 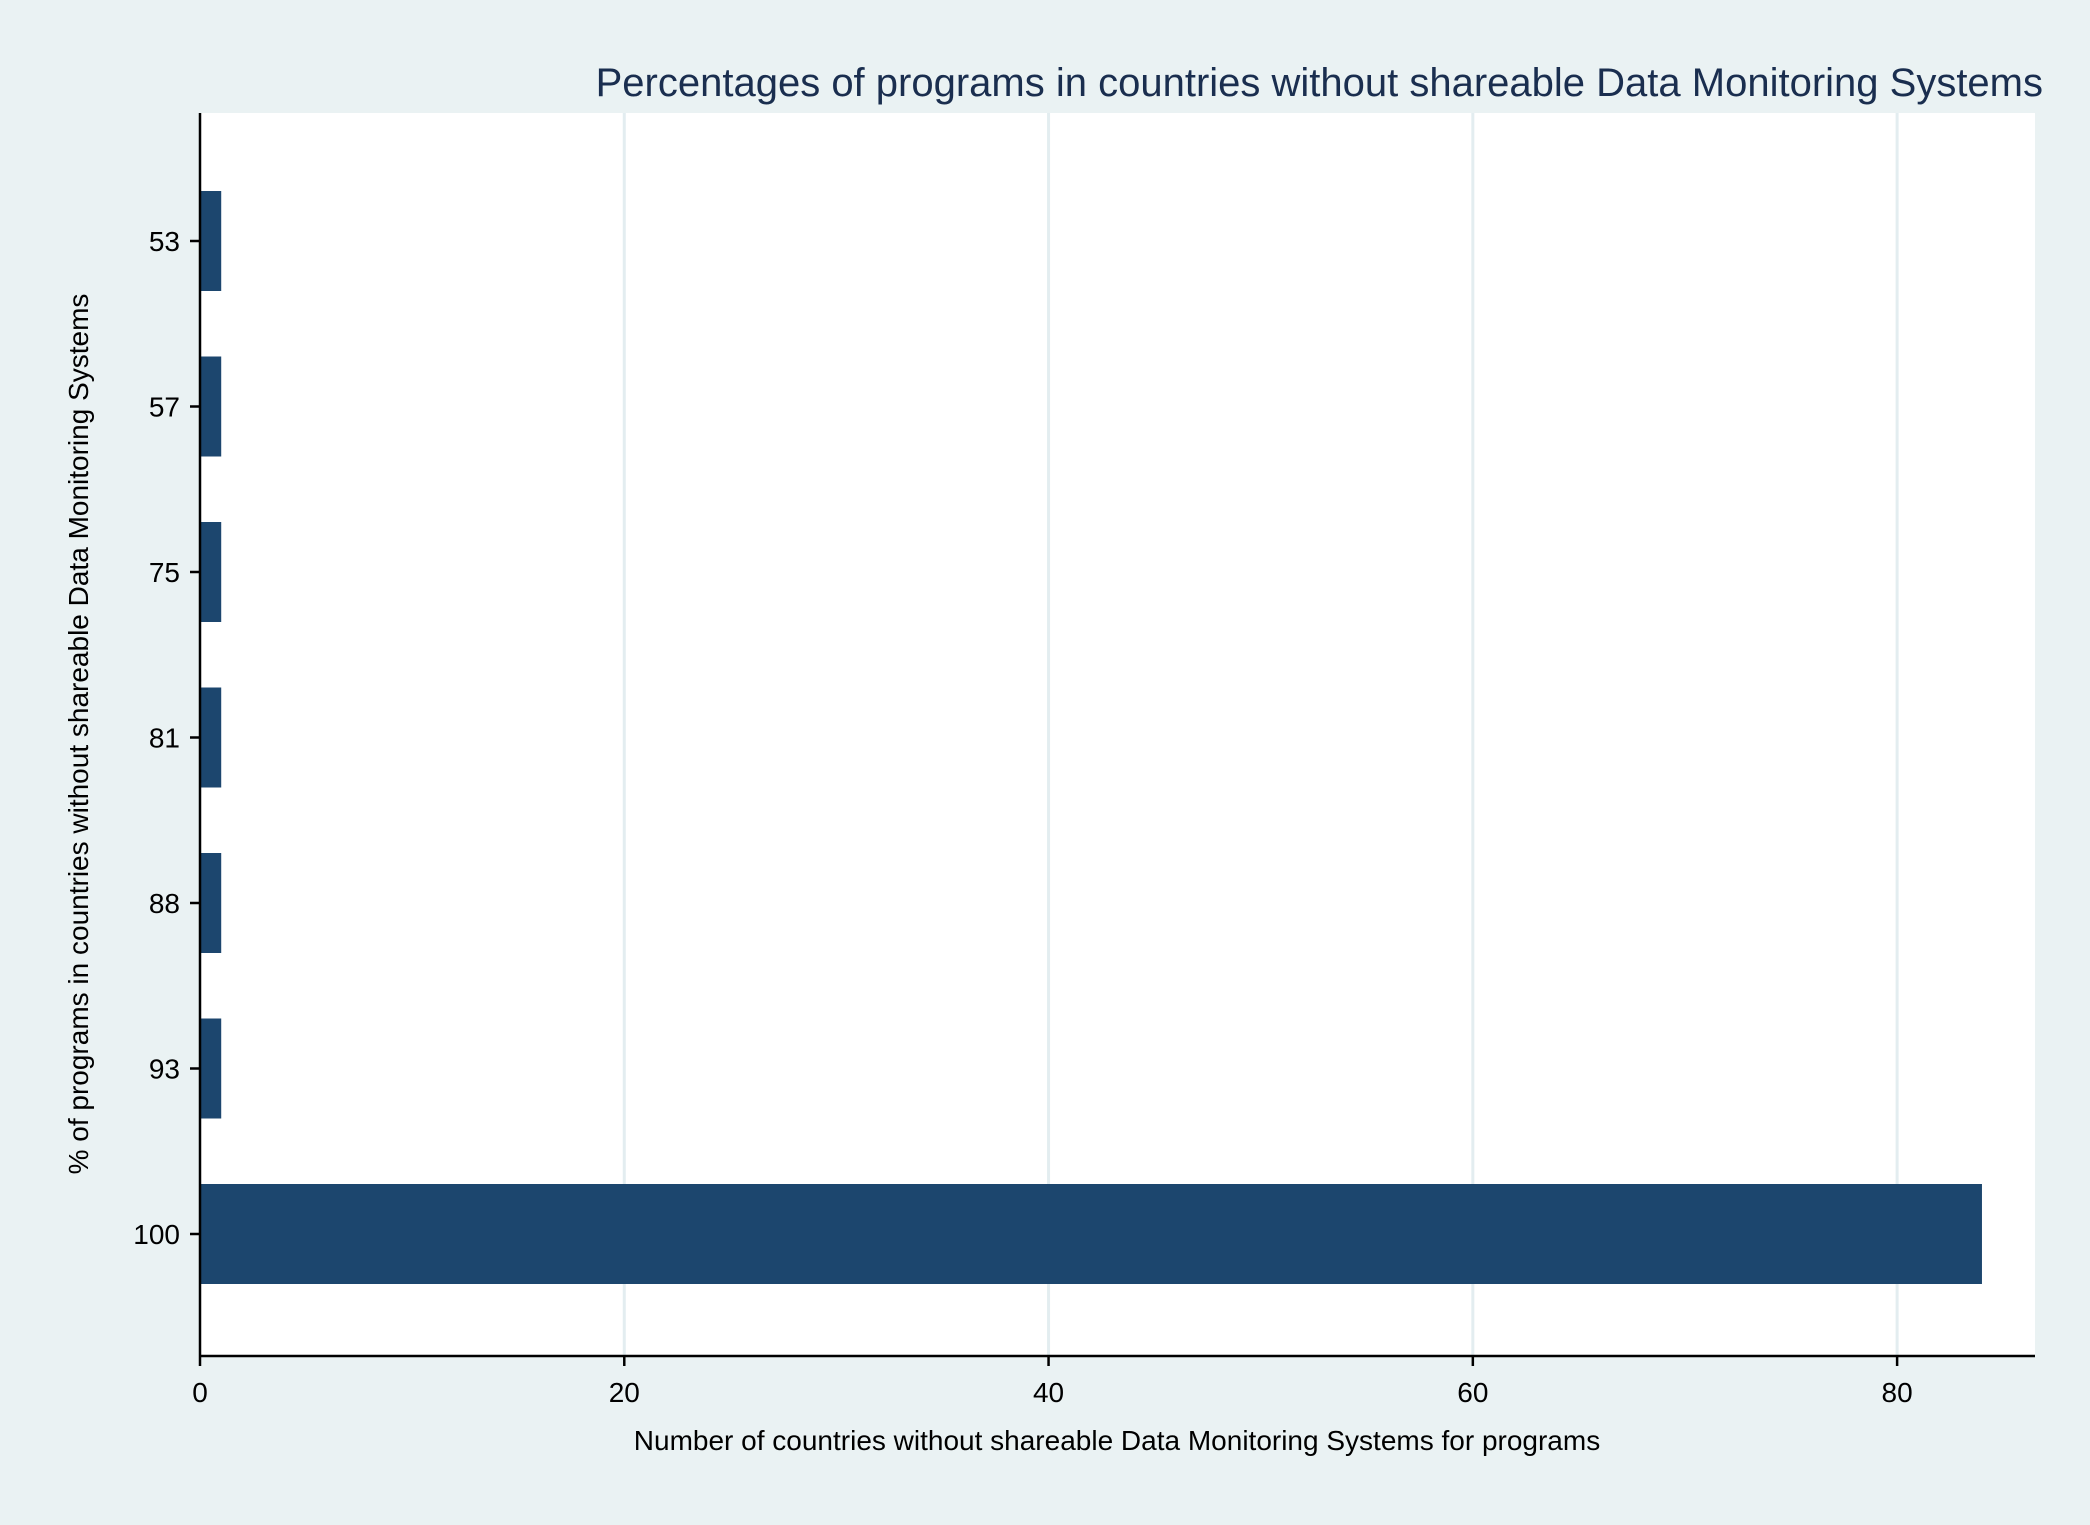 What do you see at coordinates (1472, 1392) in the screenshot?
I see `x-tick-label: 60` at bounding box center [1472, 1392].